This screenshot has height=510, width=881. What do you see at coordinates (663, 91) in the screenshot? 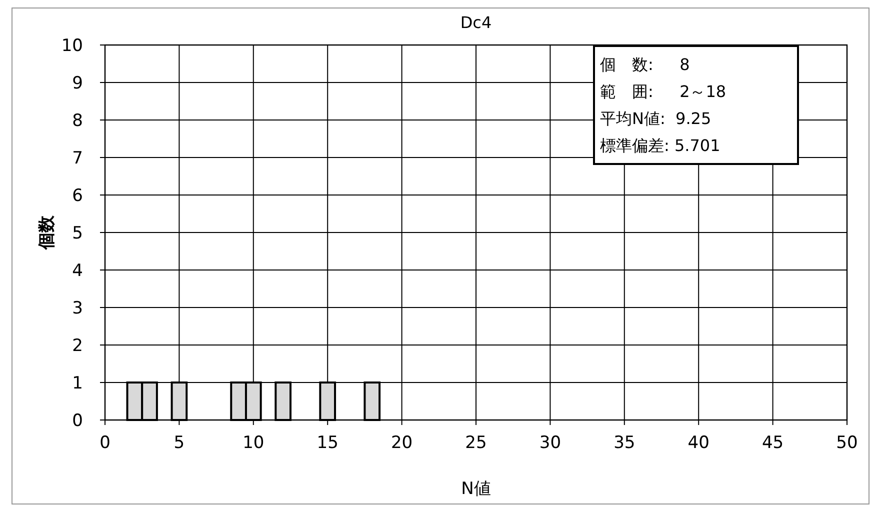
I see `annotation: 範 囲: 2～18` at bounding box center [663, 91].